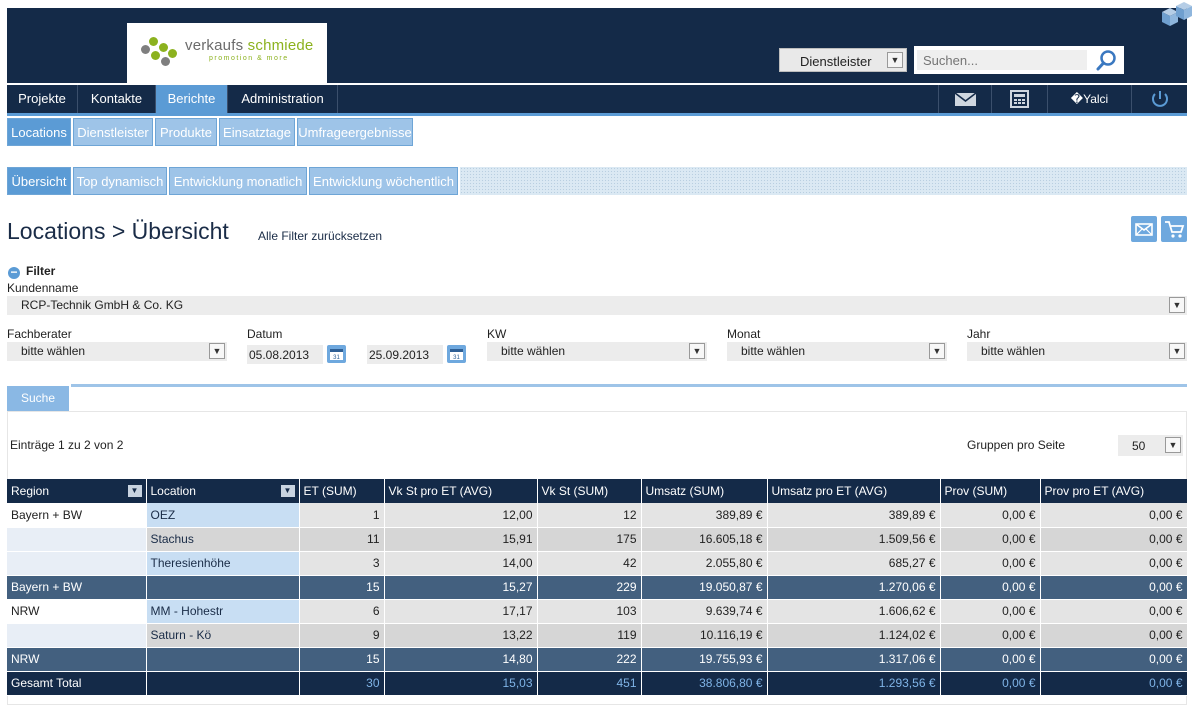  I want to click on col-header-vk-avg: Vk St pro ET (AVG), so click(461, 491).